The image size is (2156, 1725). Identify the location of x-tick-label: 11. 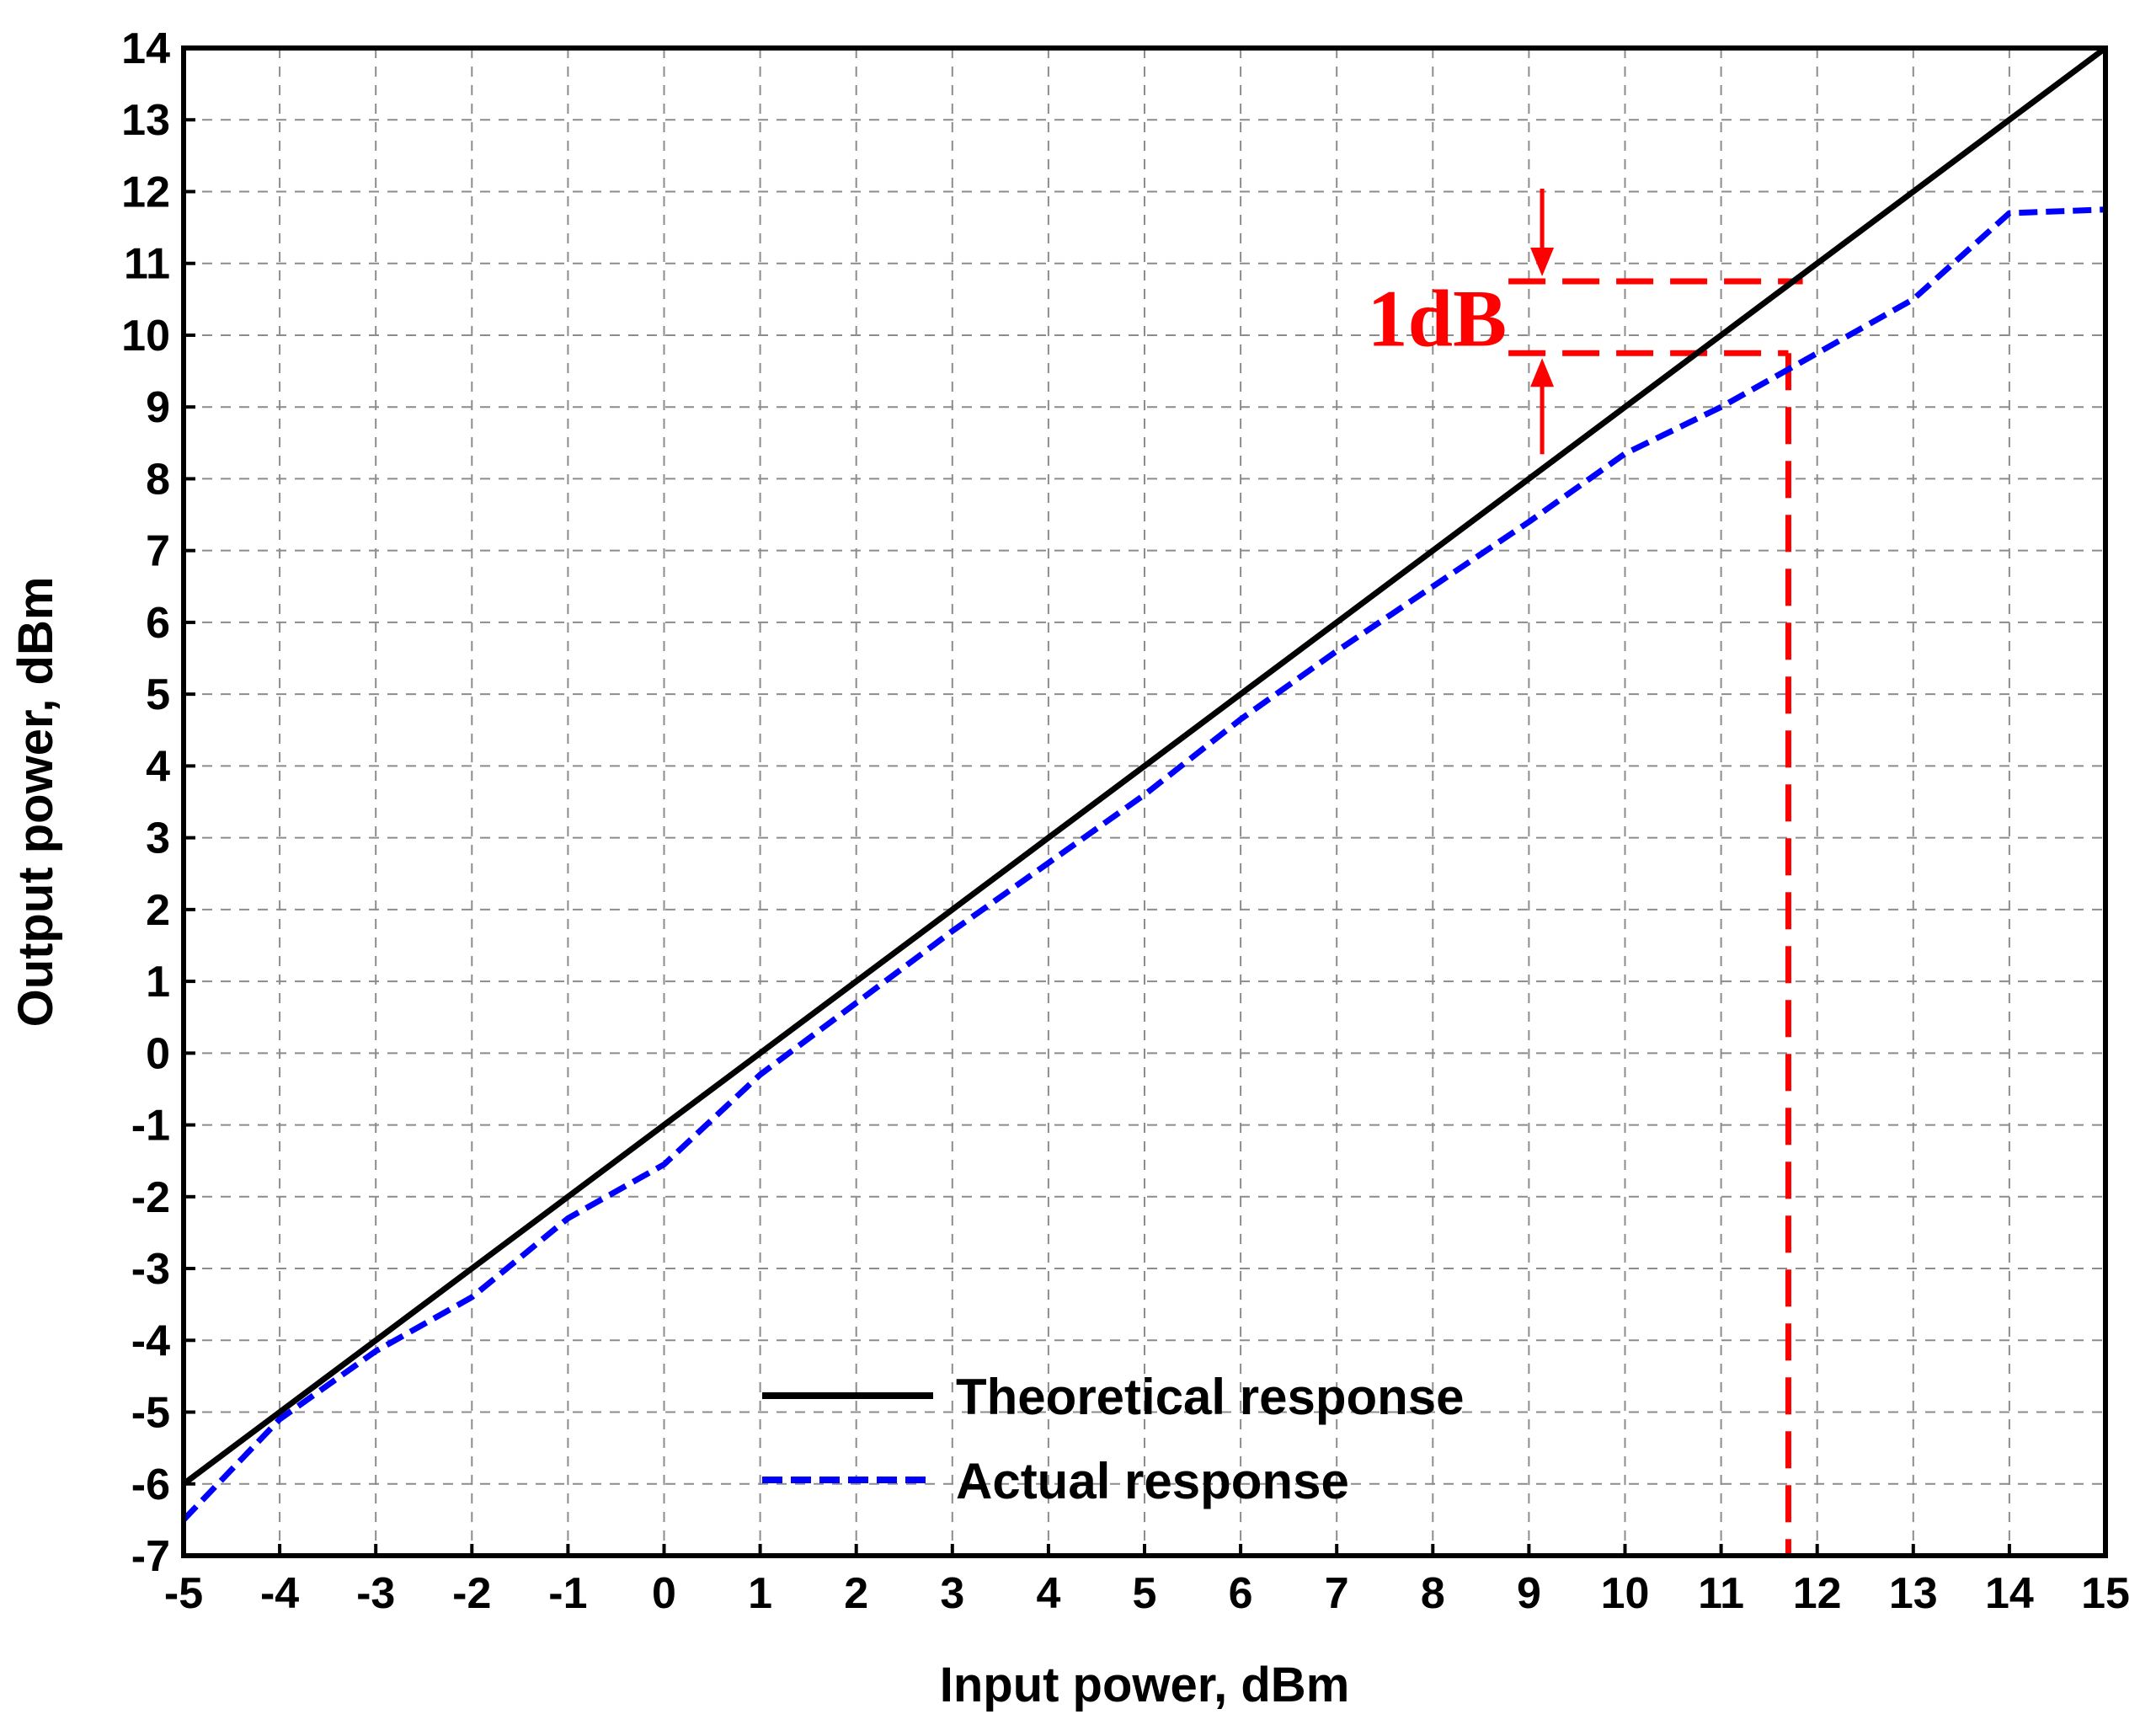
(1721, 1593).